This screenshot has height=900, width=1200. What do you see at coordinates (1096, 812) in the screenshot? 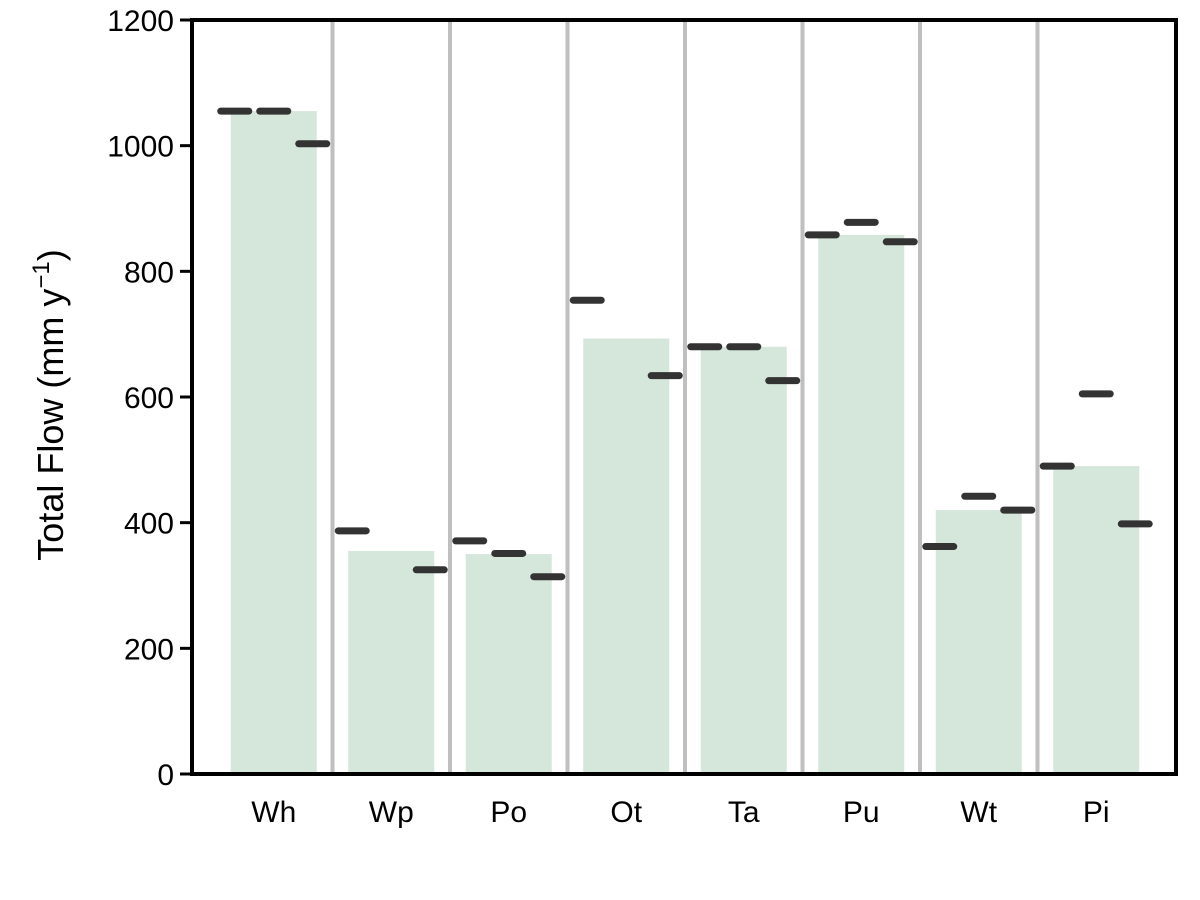
I see `x-tick-label: Pi` at bounding box center [1096, 812].